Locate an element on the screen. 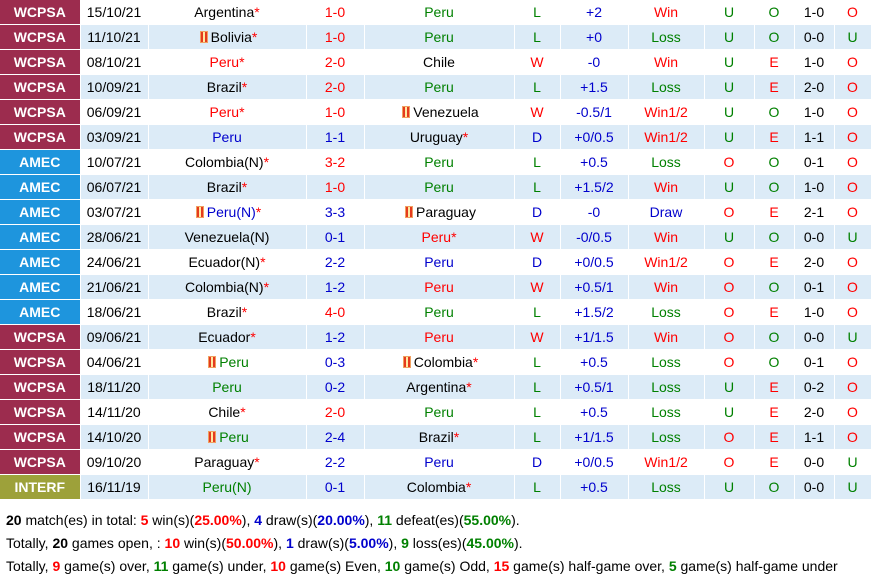 Image resolution: width=871 pixels, height=578 pixels. away-team-name: Brazil is located at coordinates (436, 437).